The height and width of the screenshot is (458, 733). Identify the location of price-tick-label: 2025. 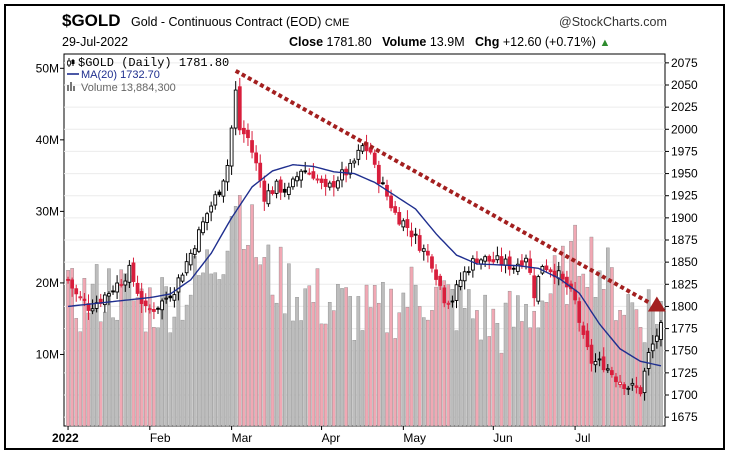
(684, 107).